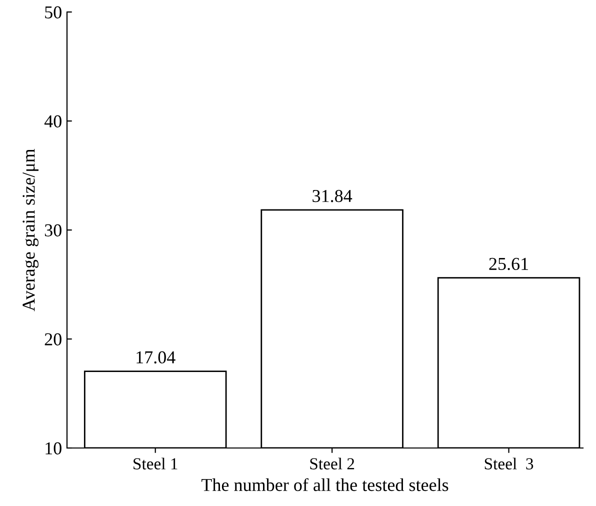  What do you see at coordinates (53, 230) in the screenshot?
I see `y-tick-label: 30` at bounding box center [53, 230].